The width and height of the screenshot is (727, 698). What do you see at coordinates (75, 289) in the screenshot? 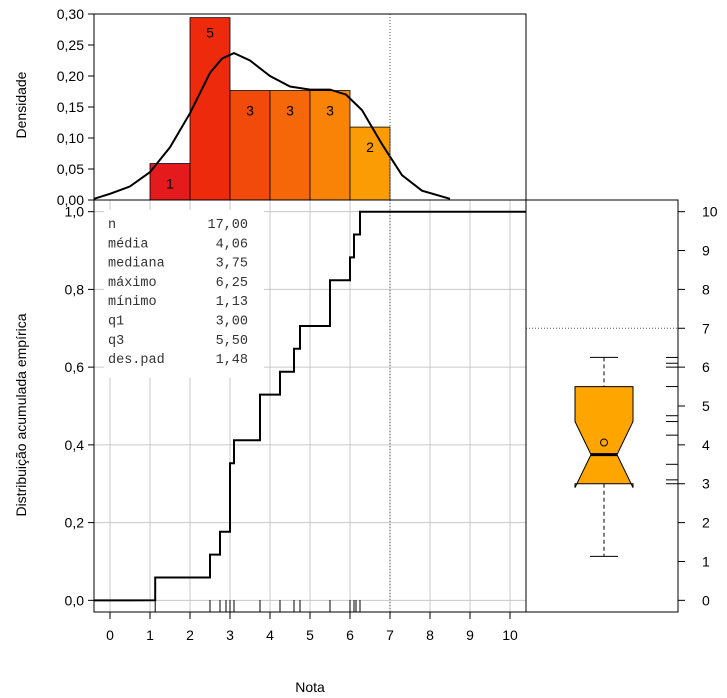
I see `ecdf-y-tick-label: 0,8` at bounding box center [75, 289].